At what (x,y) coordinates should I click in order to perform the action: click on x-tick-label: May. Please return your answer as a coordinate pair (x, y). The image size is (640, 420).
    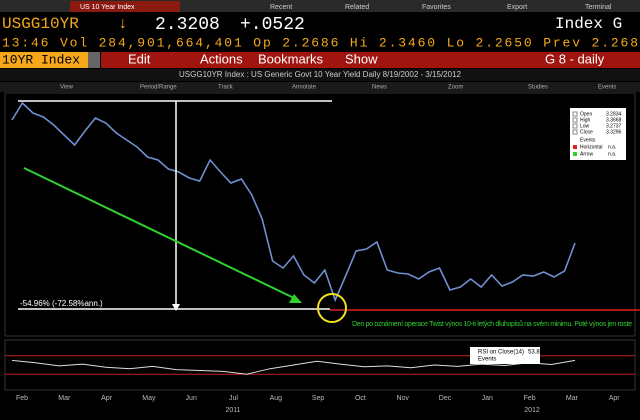
    Looking at the image, I should click on (149, 398).